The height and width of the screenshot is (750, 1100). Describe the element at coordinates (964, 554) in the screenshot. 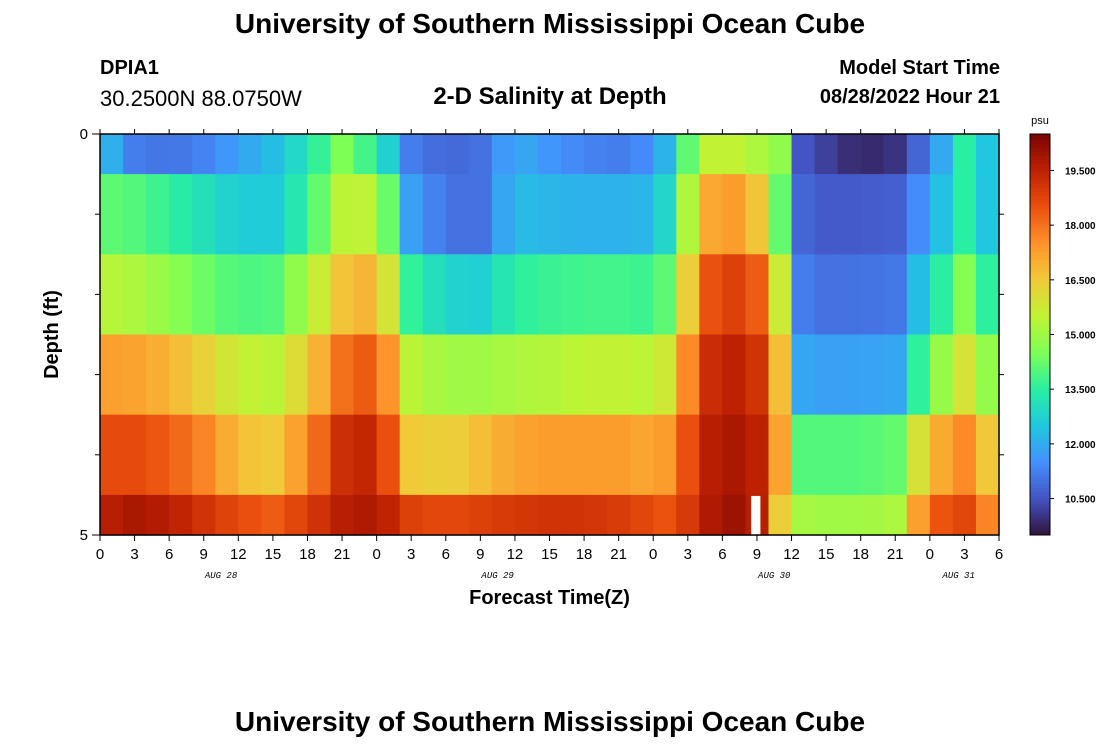

I see `x-tick-label: 3` at that location.